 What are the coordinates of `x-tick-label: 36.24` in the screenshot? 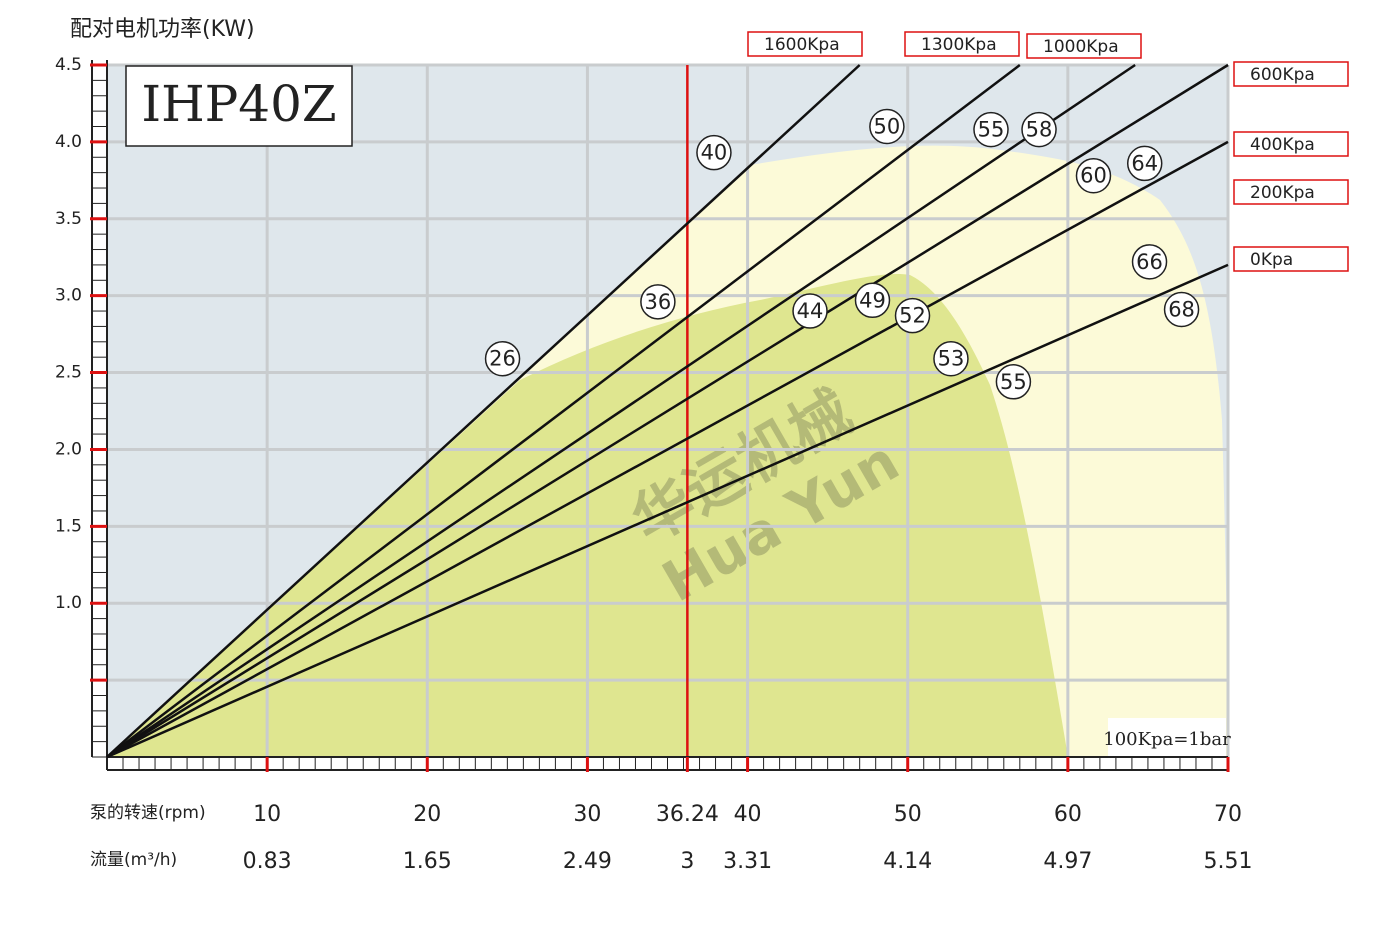 It's located at (687, 814).